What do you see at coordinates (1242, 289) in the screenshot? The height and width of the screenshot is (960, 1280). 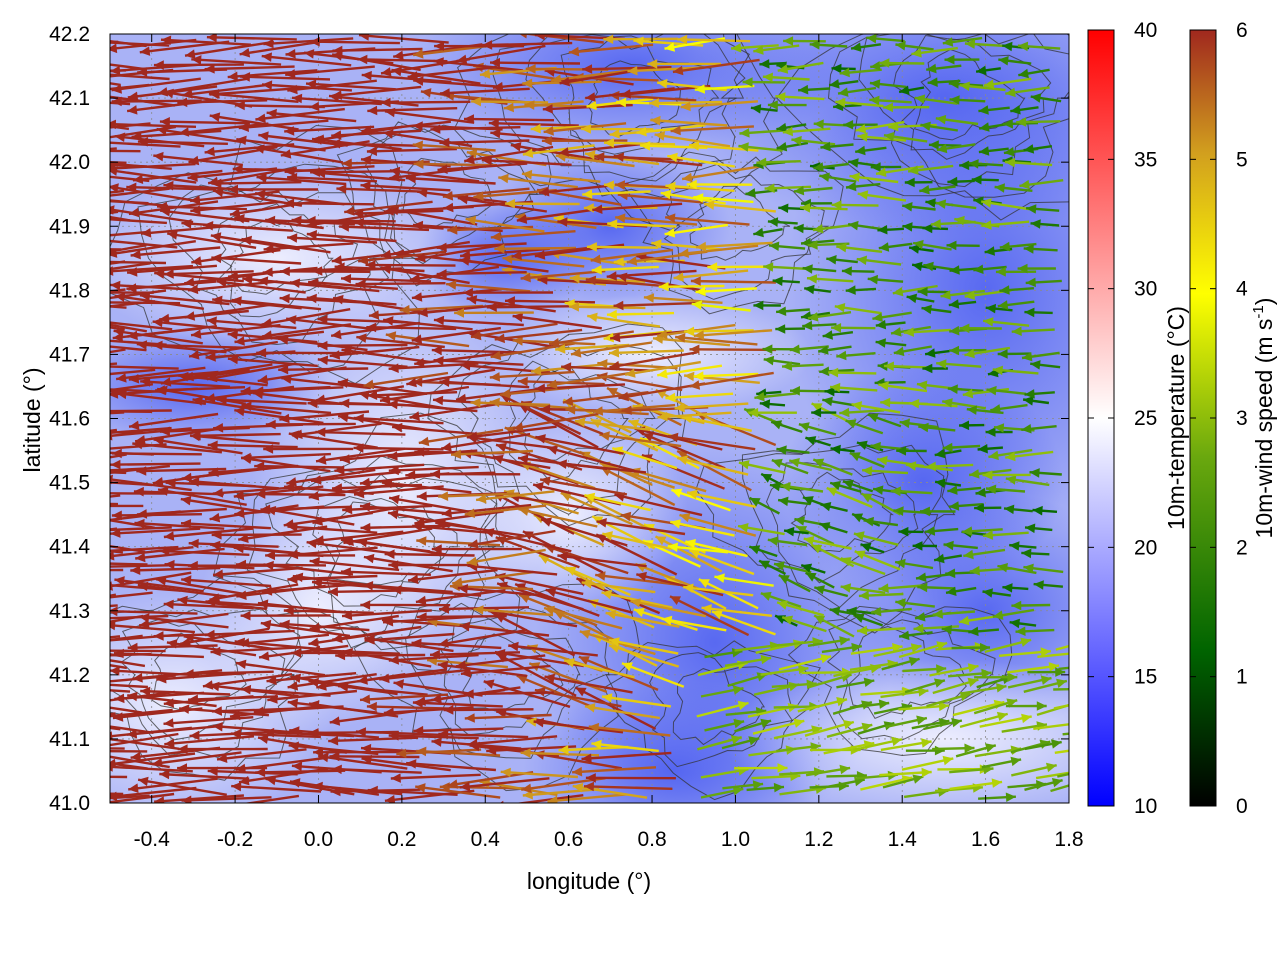 I see `wind-colorbar-tick-label-4: 4` at bounding box center [1242, 289].